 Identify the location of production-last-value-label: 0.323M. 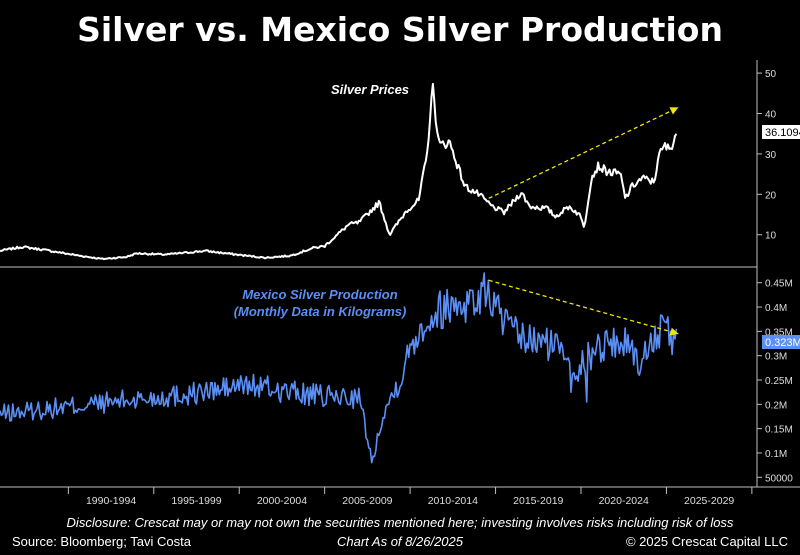
(782, 343).